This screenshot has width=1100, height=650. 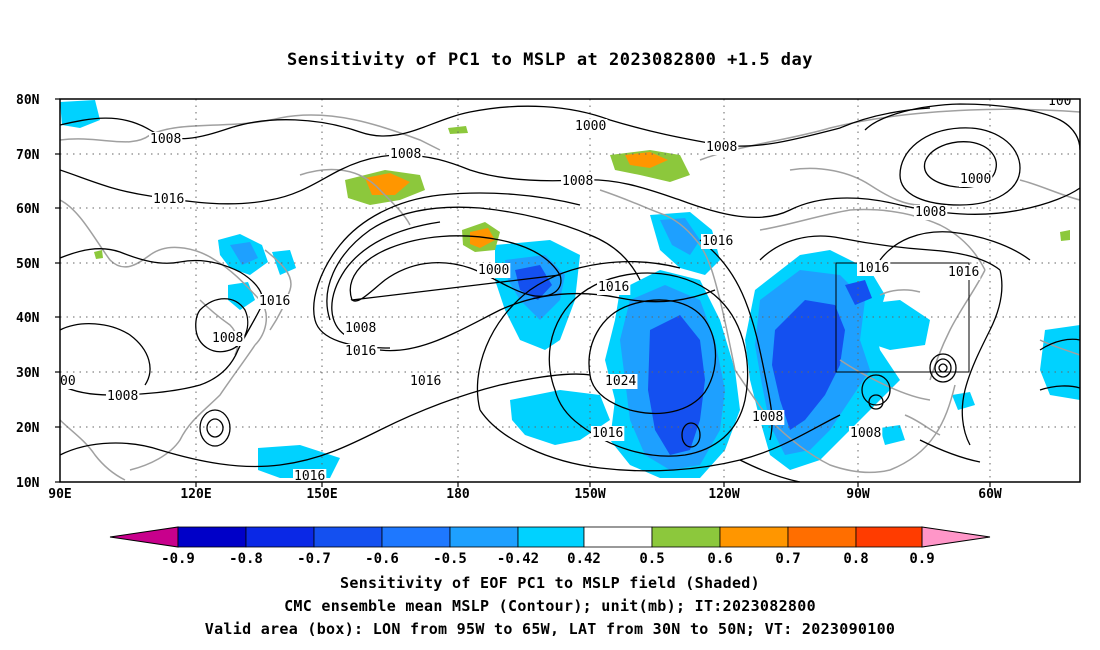 I want to click on colorbar-right-arrow, so click(x=956, y=537).